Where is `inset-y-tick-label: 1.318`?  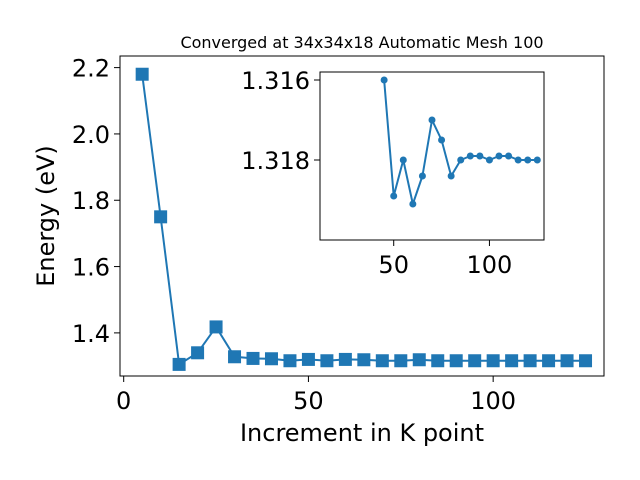
inset-y-tick-label: 1.318 is located at coordinates (275, 161).